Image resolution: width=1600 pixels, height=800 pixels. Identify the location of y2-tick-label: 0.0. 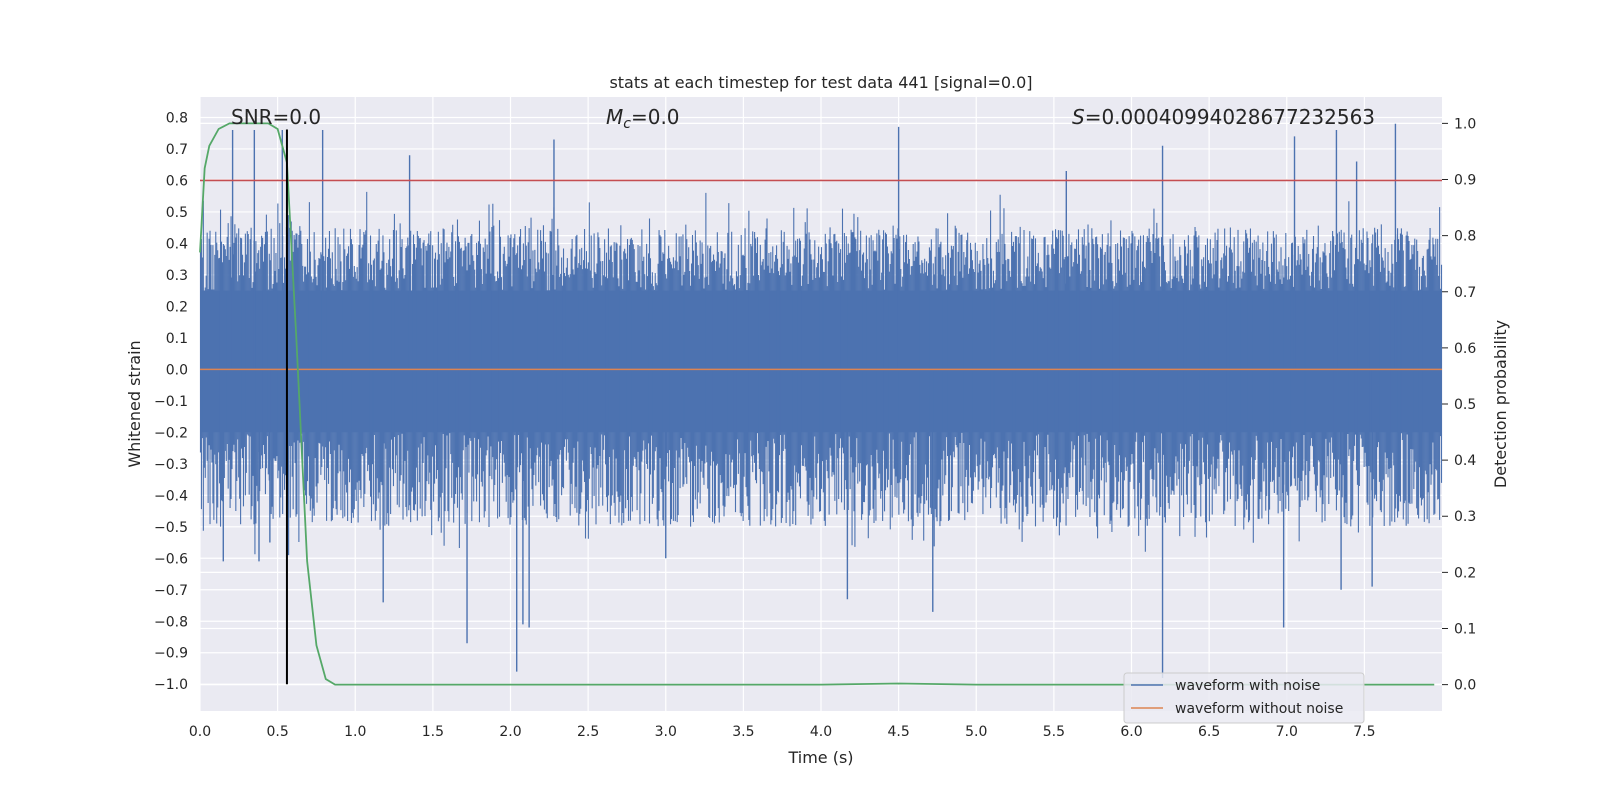
(1465, 686).